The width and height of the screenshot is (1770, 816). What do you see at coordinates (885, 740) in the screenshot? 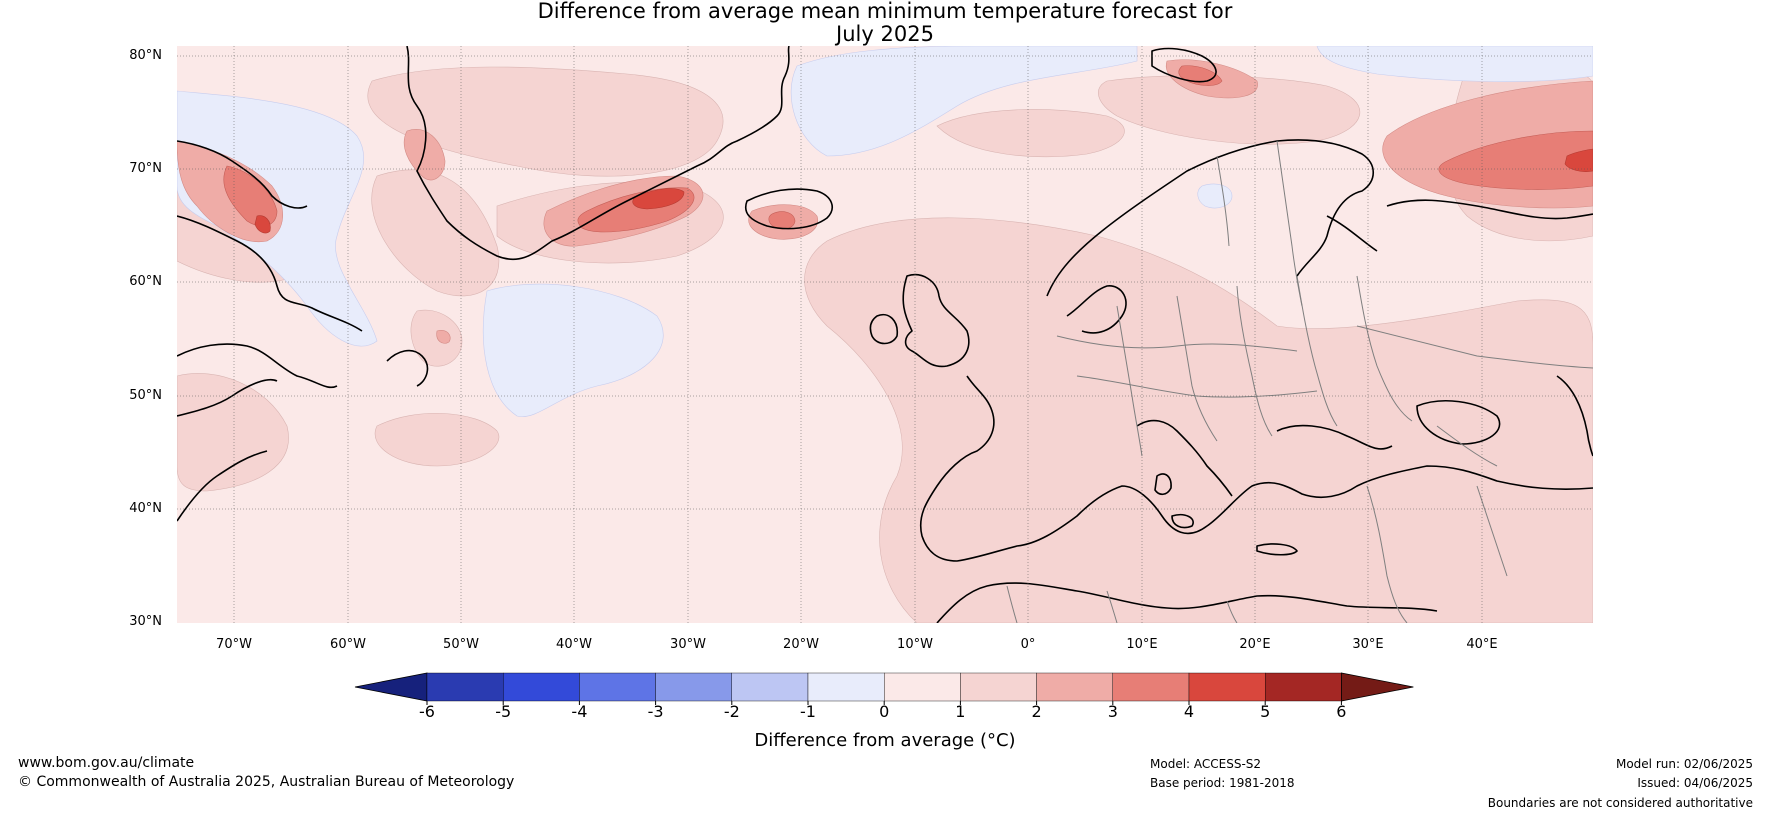
I see `colorbar-title: Difference from average (°C)` at bounding box center [885, 740].